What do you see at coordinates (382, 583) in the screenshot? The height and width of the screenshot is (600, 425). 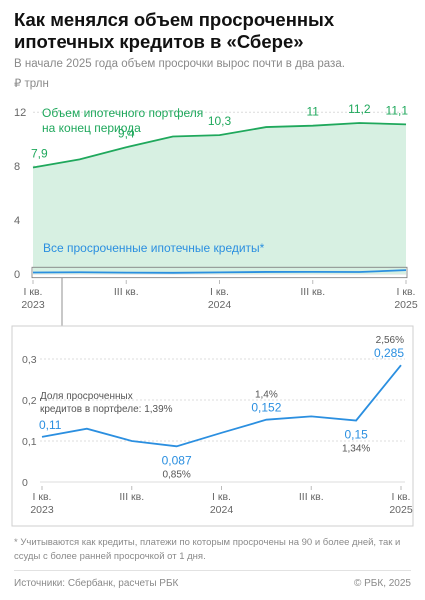 I see `copyright: © РБК, 2025` at bounding box center [382, 583].